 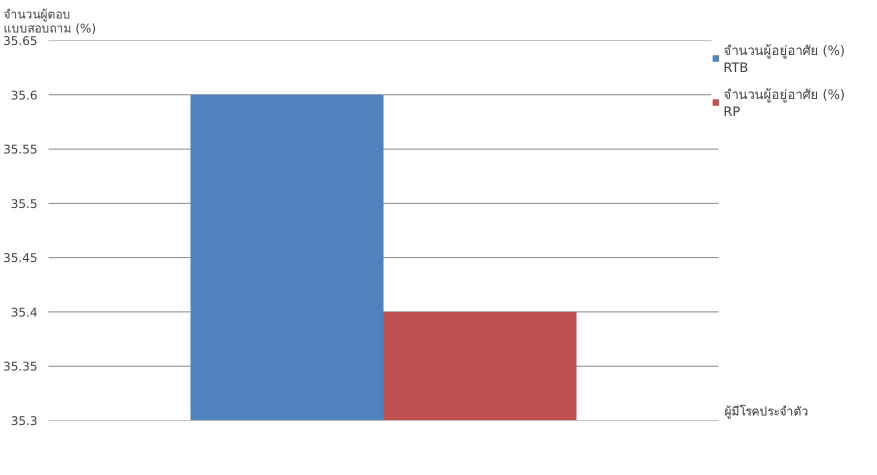 I want to click on y-tick-label: 35.35, so click(x=20, y=367).